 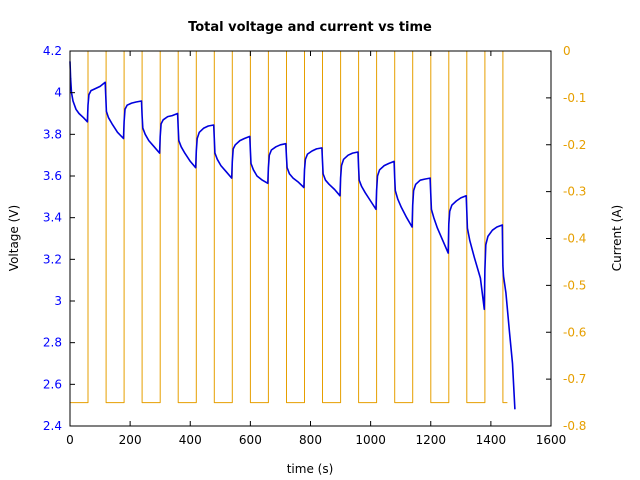 I want to click on y-tick-label: 2.8, so click(x=52, y=343).